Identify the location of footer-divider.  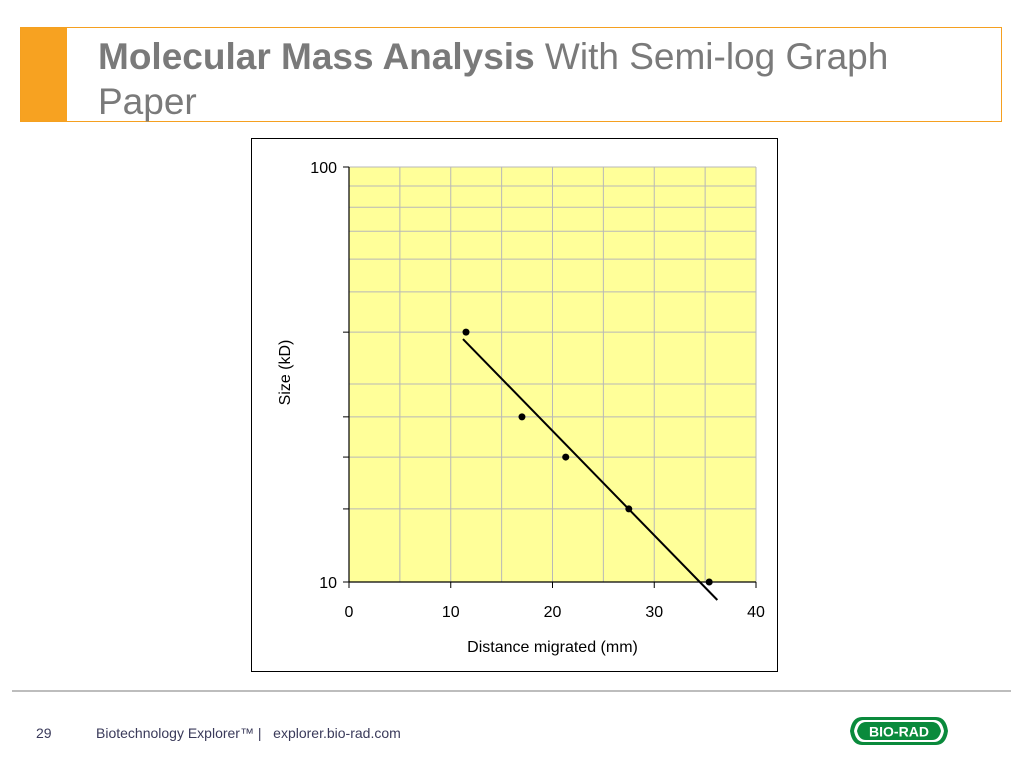
(511, 691).